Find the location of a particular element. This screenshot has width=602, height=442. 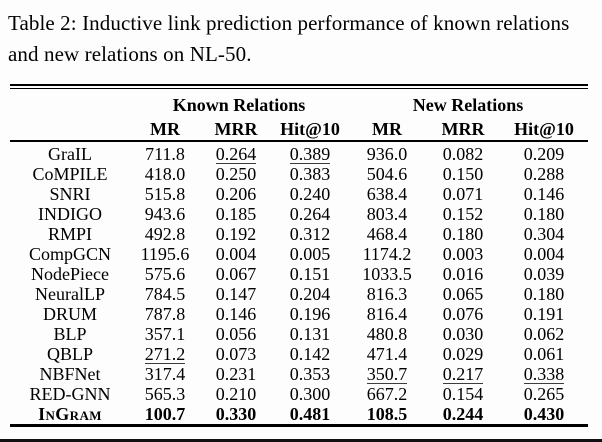

table-row: GraIL 711.8 0.264 0.389 936.0 0.082 0.209 is located at coordinates (299, 152).